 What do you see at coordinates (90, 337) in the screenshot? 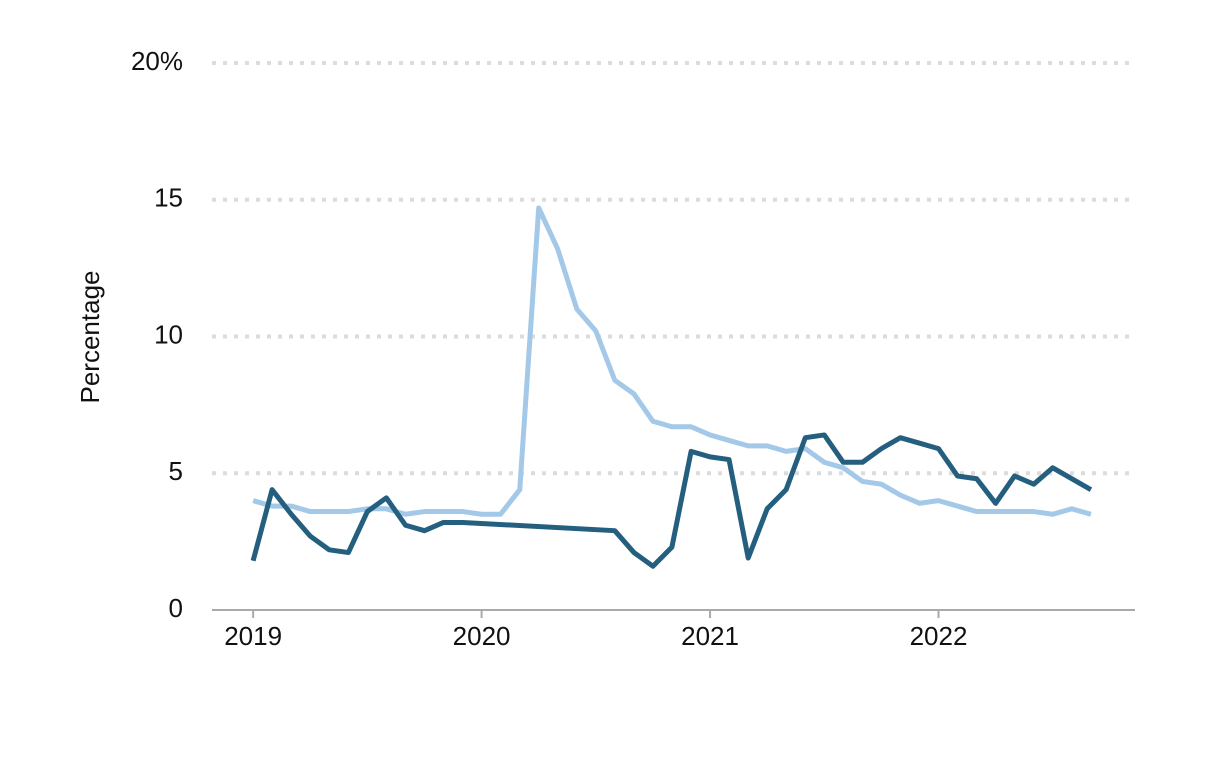
I see `y-axis-label: Percentage` at bounding box center [90, 337].